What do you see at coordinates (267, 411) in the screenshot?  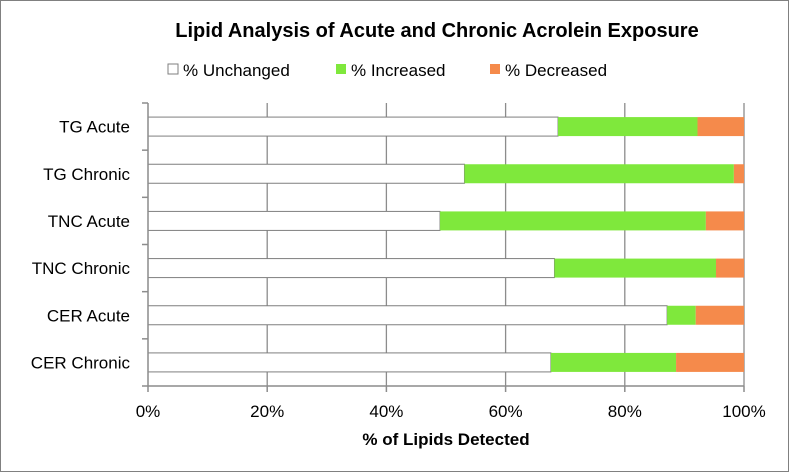 I see `x-tick-label: 20%` at bounding box center [267, 411].